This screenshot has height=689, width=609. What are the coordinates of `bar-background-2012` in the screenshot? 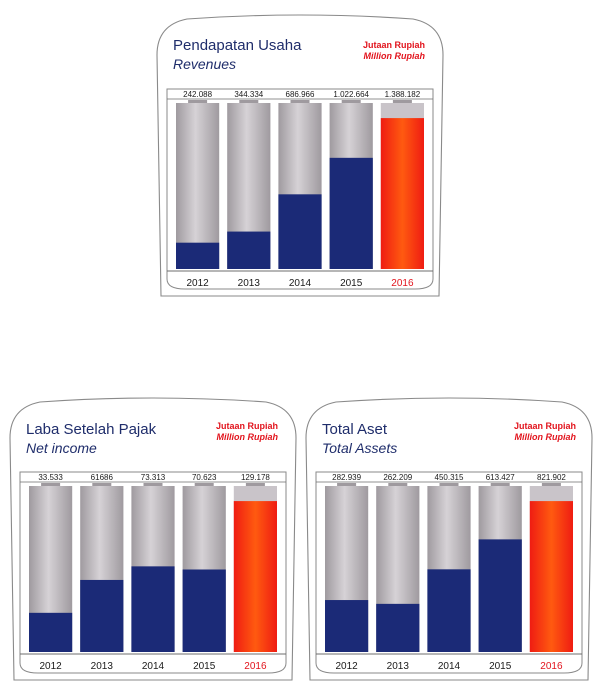 It's located at (198, 186).